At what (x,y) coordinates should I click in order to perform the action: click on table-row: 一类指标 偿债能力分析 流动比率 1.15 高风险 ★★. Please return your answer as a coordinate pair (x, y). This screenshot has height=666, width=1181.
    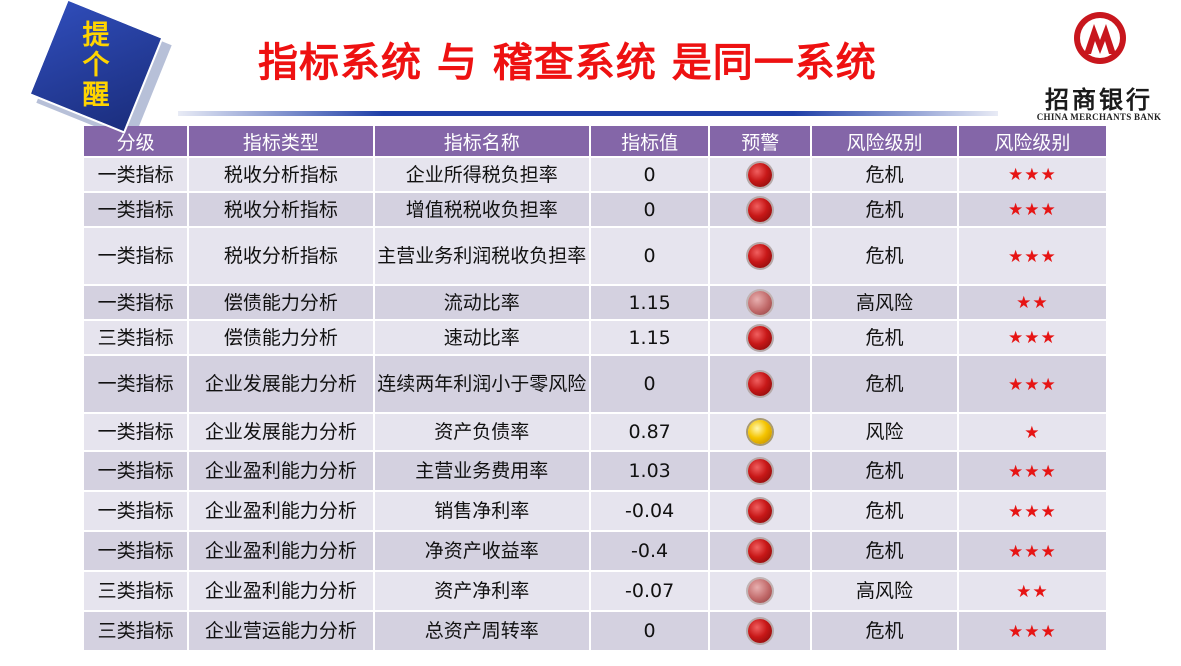
    Looking at the image, I should click on (595, 302).